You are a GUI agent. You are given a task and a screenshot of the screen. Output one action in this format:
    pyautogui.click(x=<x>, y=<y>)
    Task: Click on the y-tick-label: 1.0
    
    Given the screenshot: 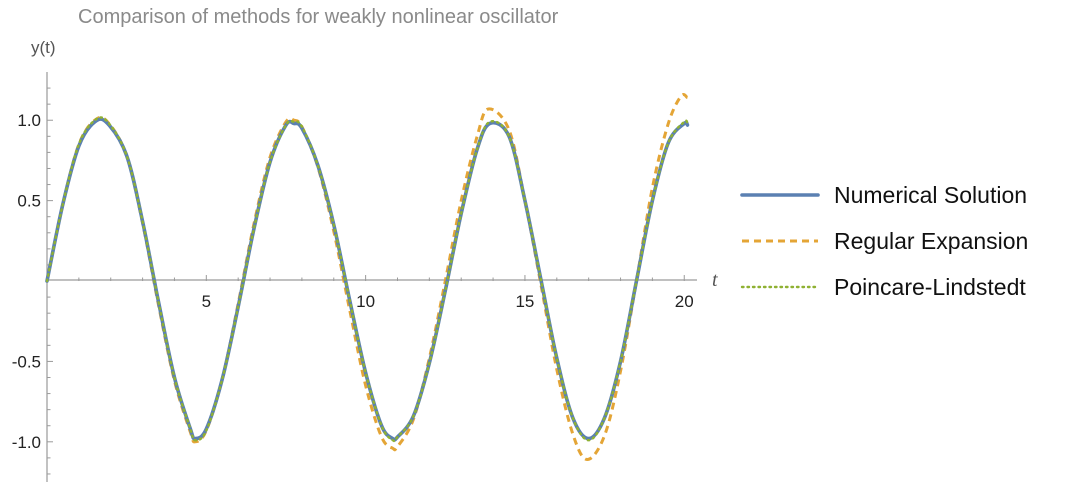 What is the action you would take?
    pyautogui.click(x=29, y=120)
    